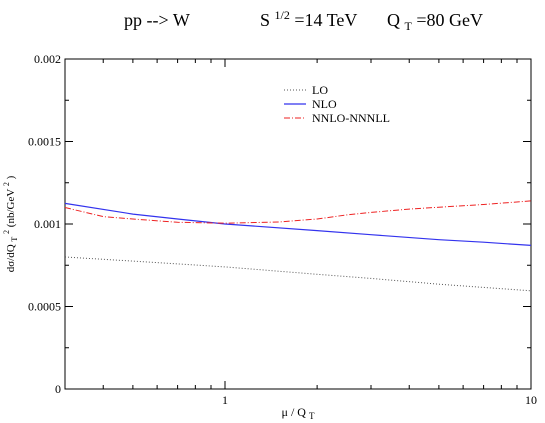  I want to click on y-axis-label-main: dσ/dQ, so click(11, 258).